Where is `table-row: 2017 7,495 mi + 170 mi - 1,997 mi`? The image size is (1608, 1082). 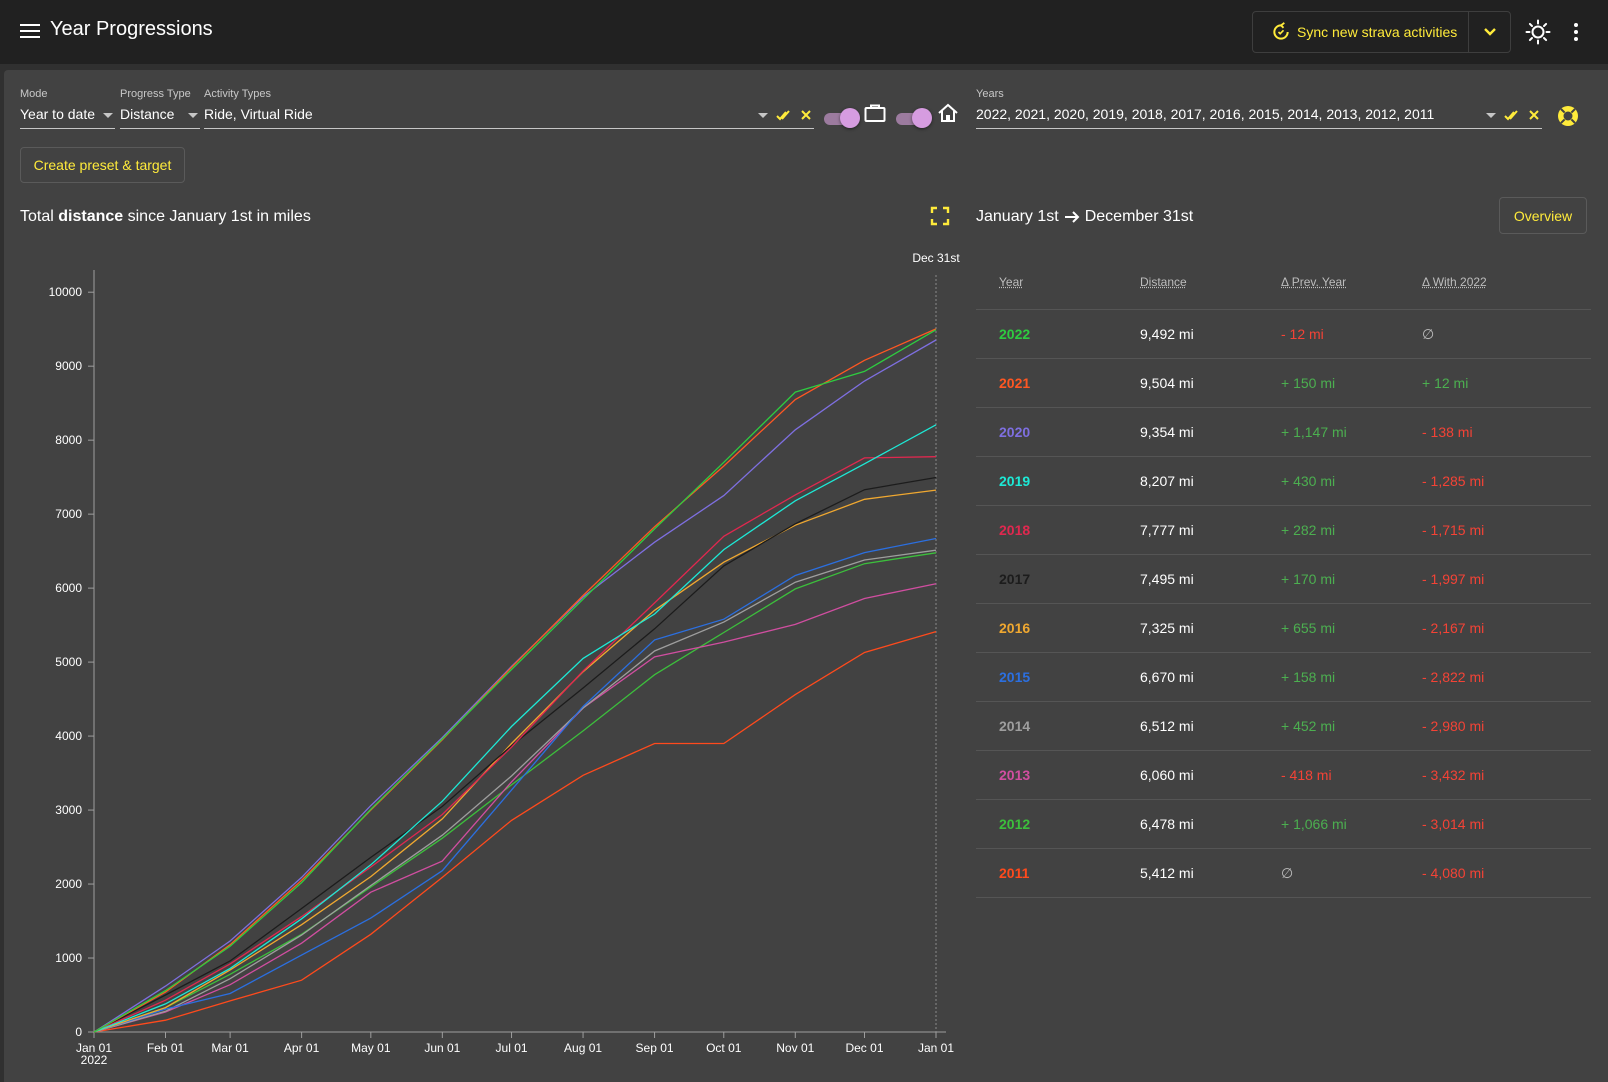
table-row: 2017 7,495 mi + 170 mi - 1,997 mi is located at coordinates (1283, 579).